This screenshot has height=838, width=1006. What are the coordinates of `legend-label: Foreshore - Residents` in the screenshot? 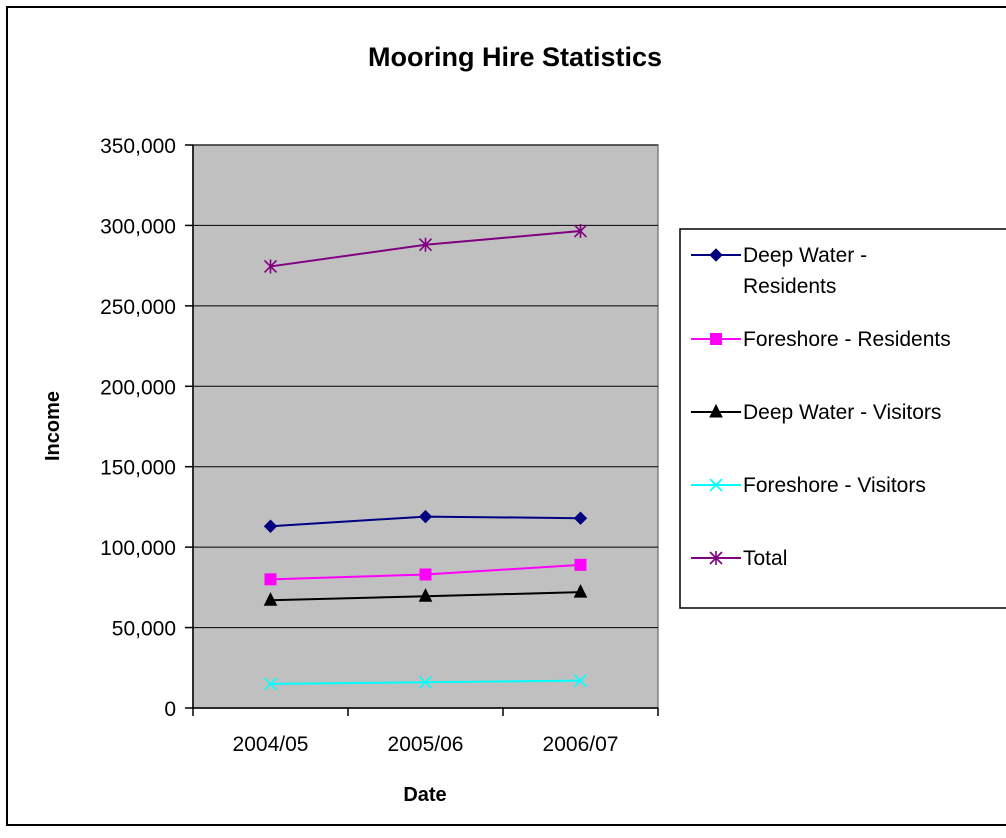 It's located at (847, 339).